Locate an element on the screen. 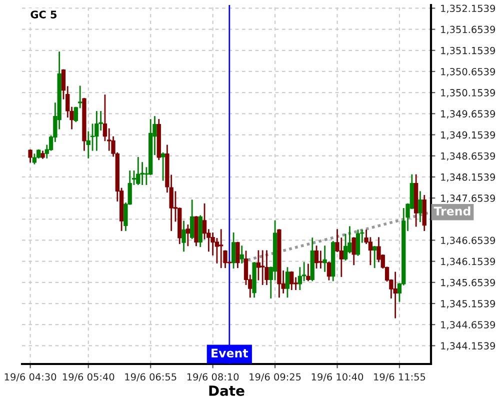 This screenshot has height=400, width=500. x-tick-label: 19/6 11:55 is located at coordinates (400, 377).